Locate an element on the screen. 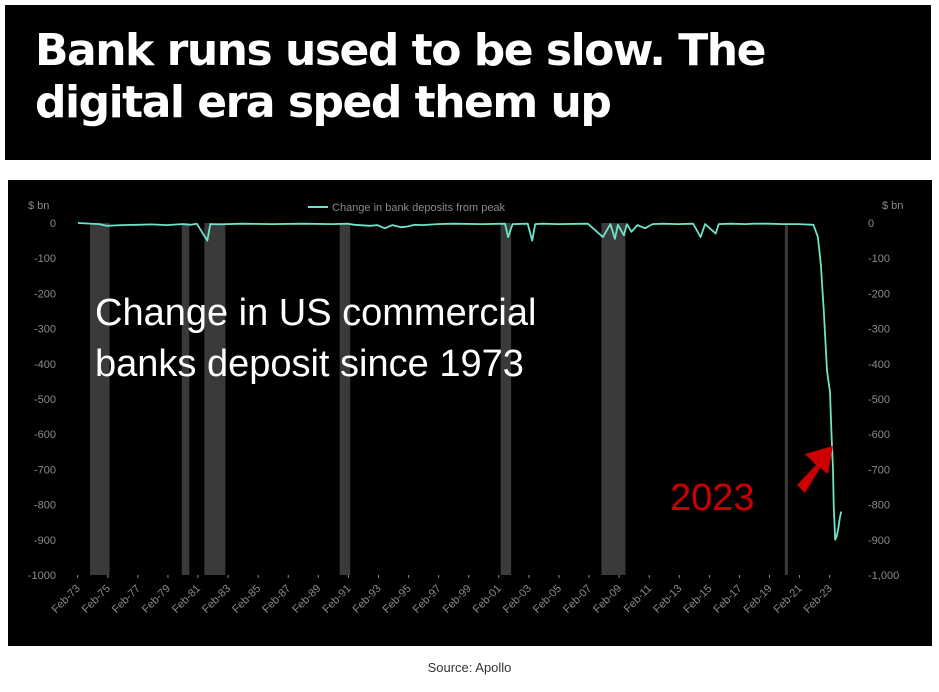  y-tick-label-right: -200 is located at coordinates (879, 294).